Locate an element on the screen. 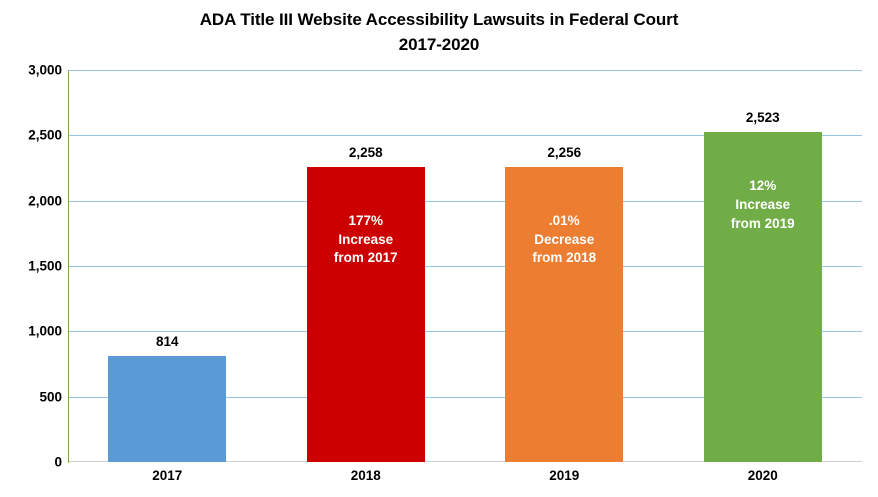  y-axis-tick-label: 1,500 is located at coordinates (45, 266).